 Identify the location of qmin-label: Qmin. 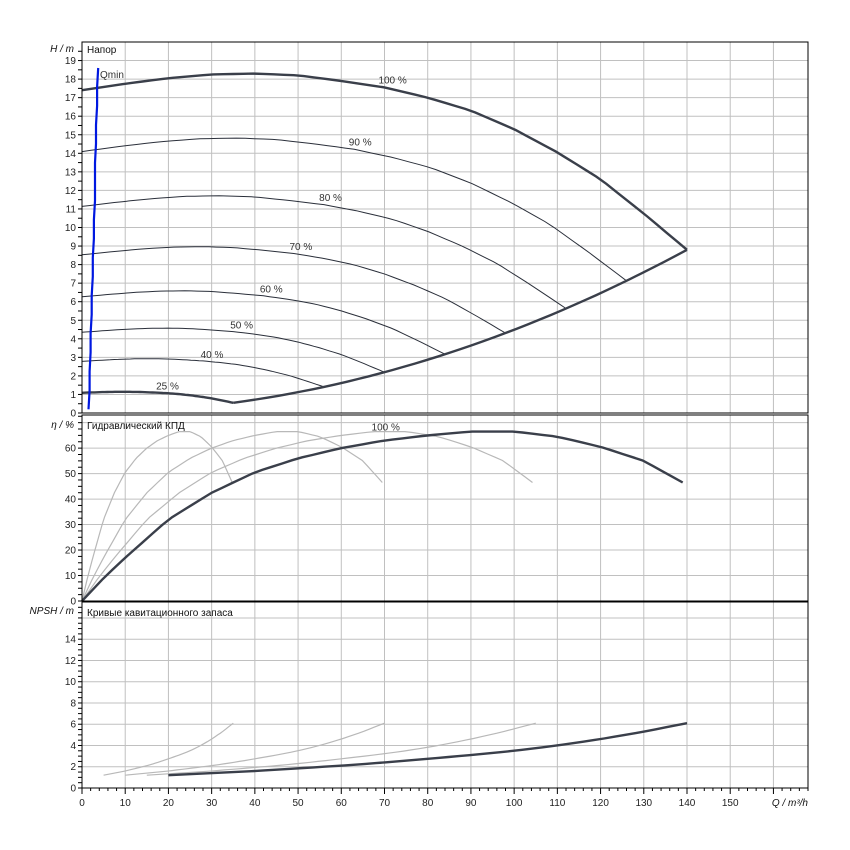
(112, 75).